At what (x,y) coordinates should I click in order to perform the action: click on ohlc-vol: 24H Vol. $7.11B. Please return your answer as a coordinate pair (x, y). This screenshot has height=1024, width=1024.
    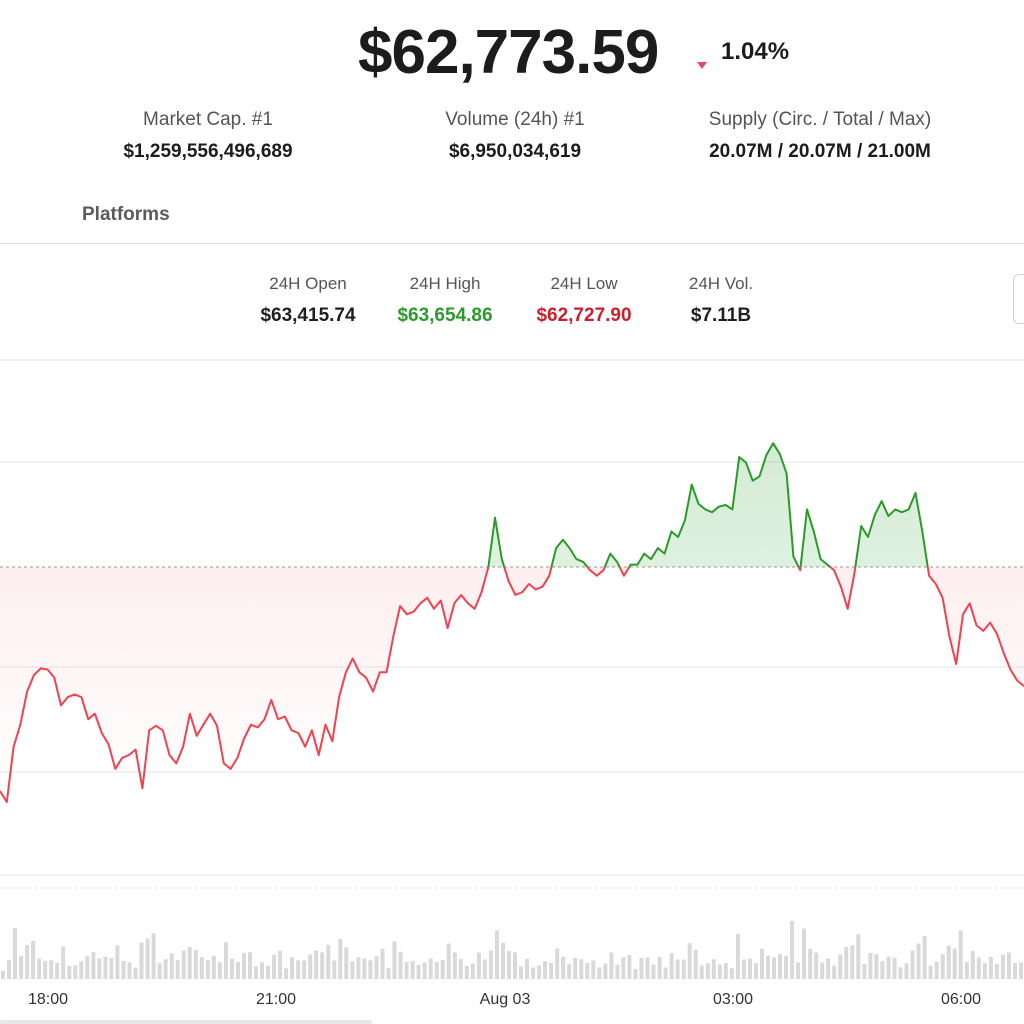
    Looking at the image, I should click on (721, 301).